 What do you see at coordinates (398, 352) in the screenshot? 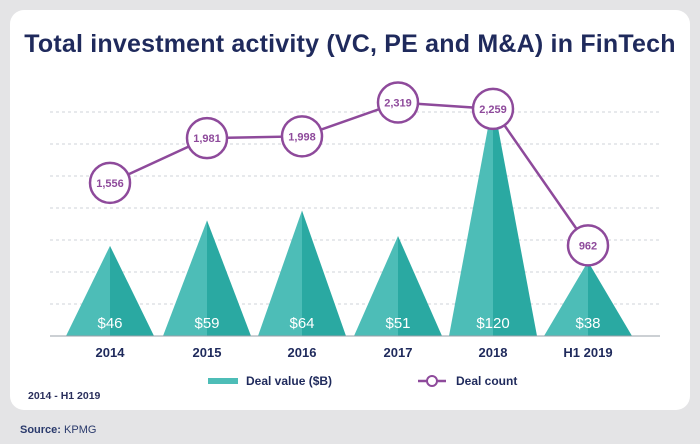
I see `x-tick-label: 2017` at bounding box center [398, 352].